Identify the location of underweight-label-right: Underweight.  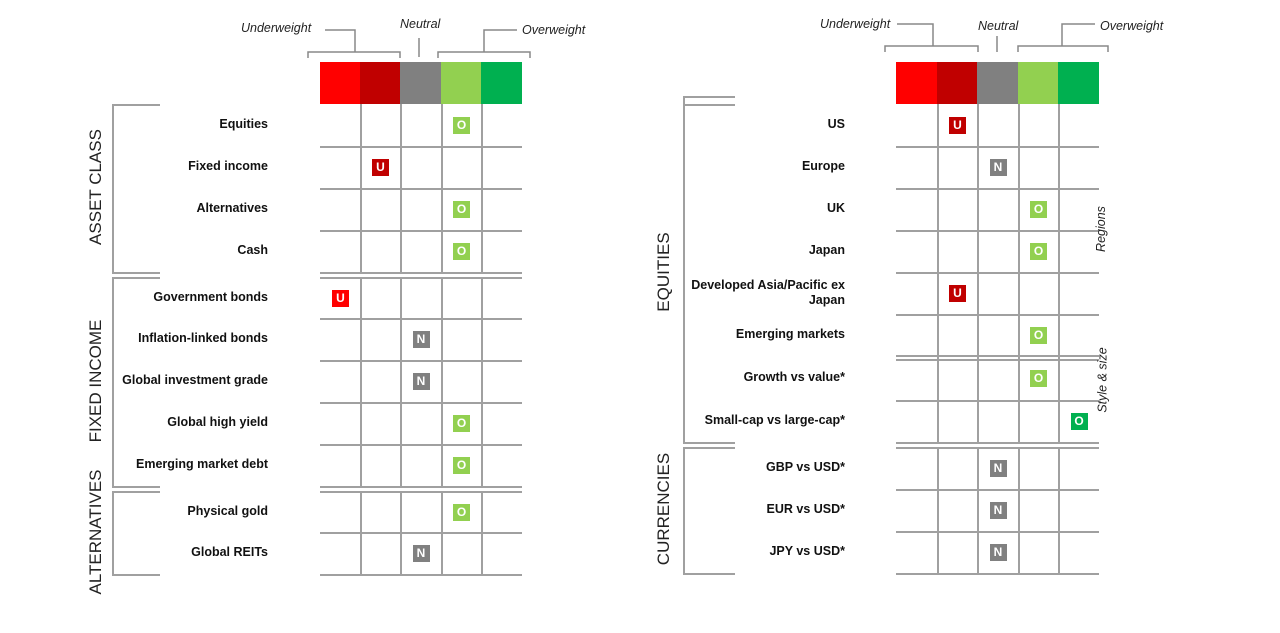
(855, 24).